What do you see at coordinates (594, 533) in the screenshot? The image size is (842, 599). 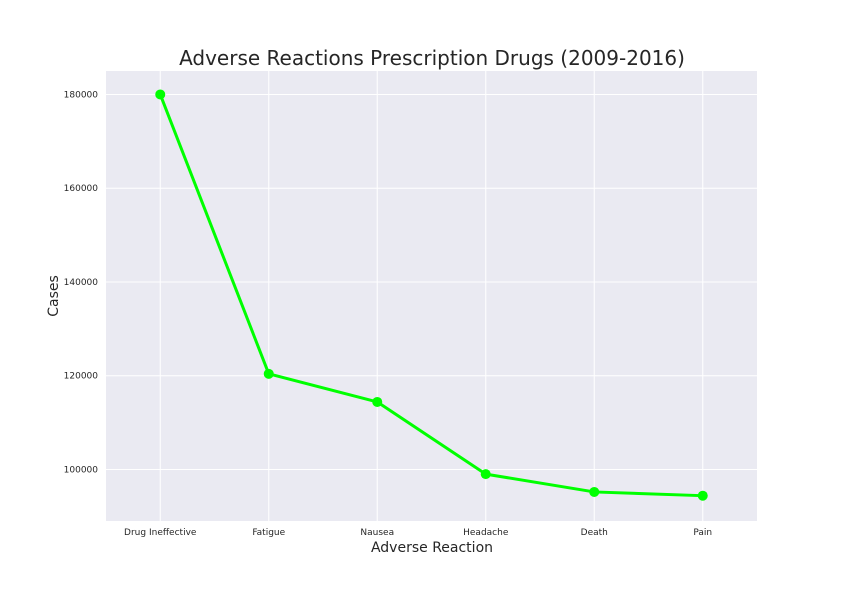 I see `x-tick-label: Death` at bounding box center [594, 533].